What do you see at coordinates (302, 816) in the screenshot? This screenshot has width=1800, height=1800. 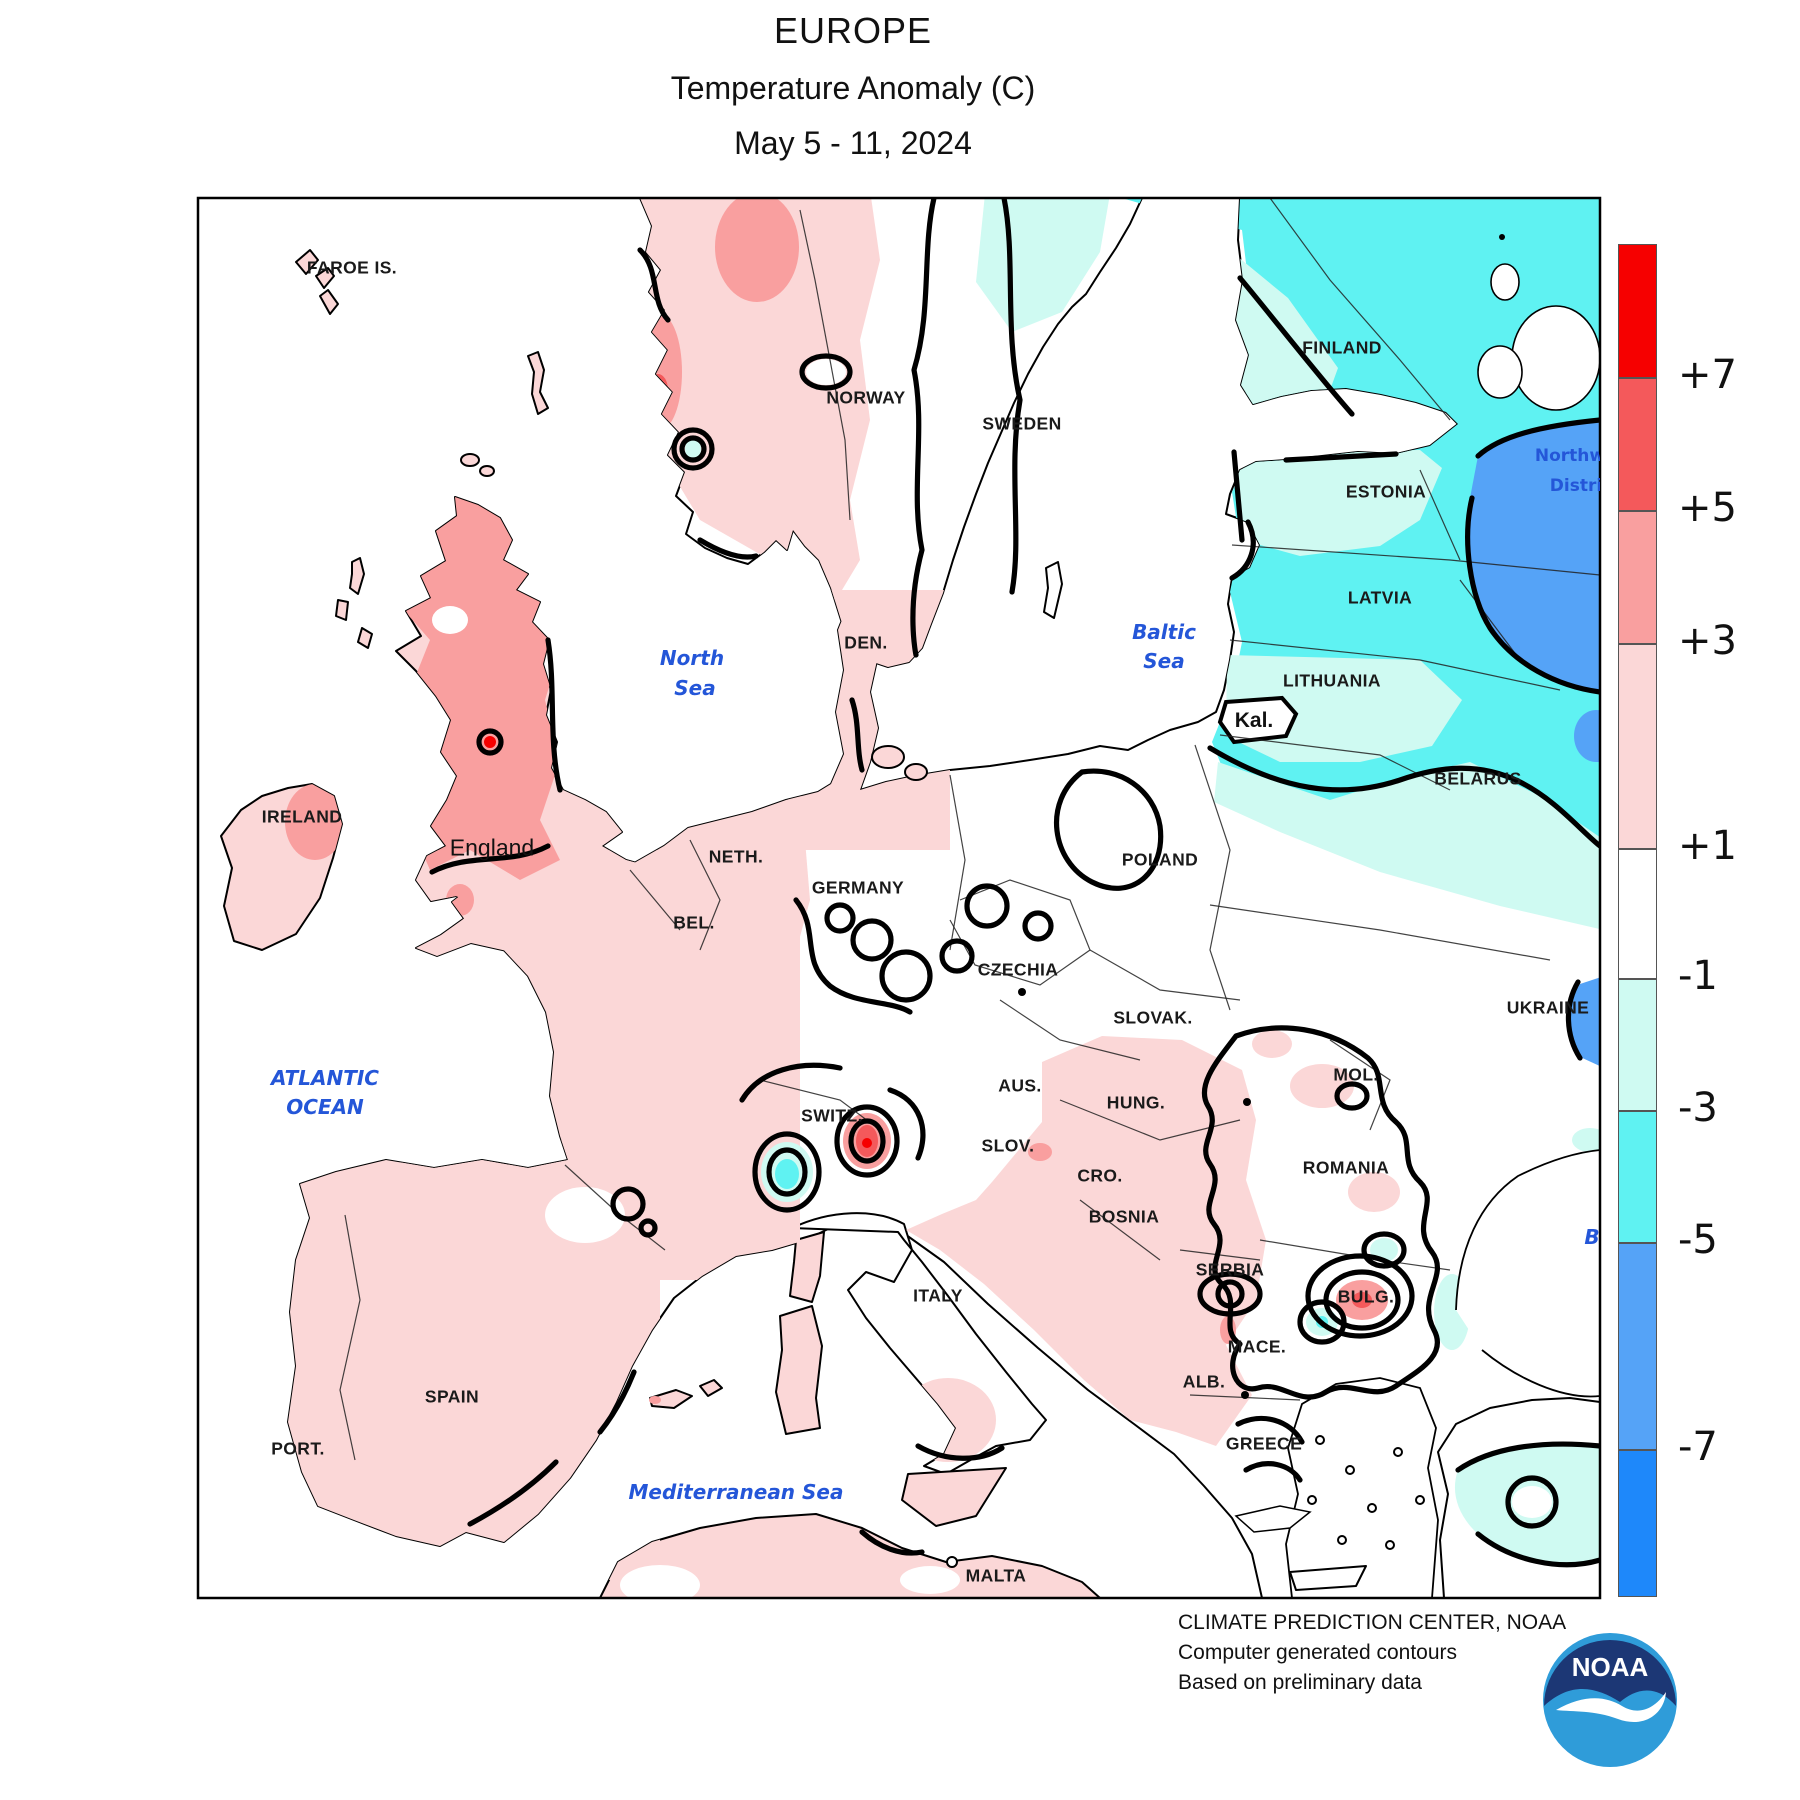 I see `map-label-ireland: IRELAND` at bounding box center [302, 816].